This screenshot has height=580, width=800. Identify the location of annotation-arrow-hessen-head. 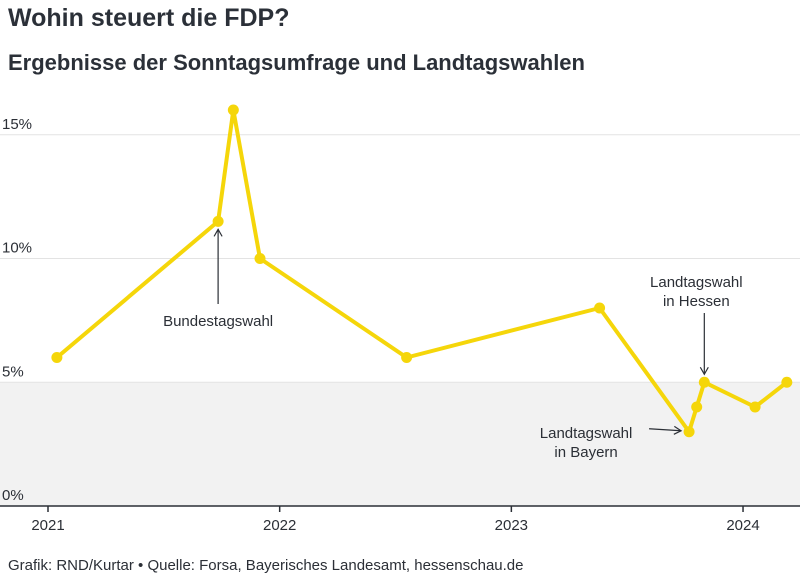
(704, 371).